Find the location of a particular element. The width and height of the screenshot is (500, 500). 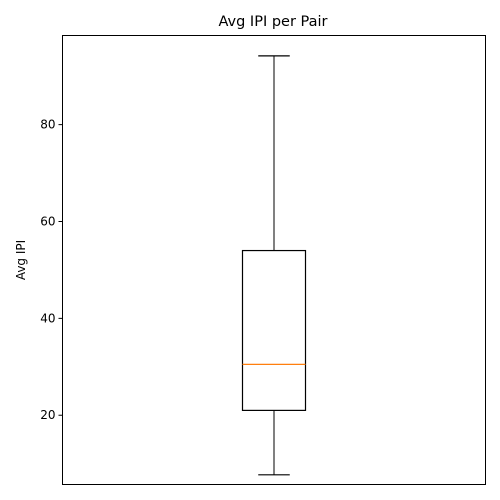

y-tick-label-80: 80 is located at coordinates (47, 125).